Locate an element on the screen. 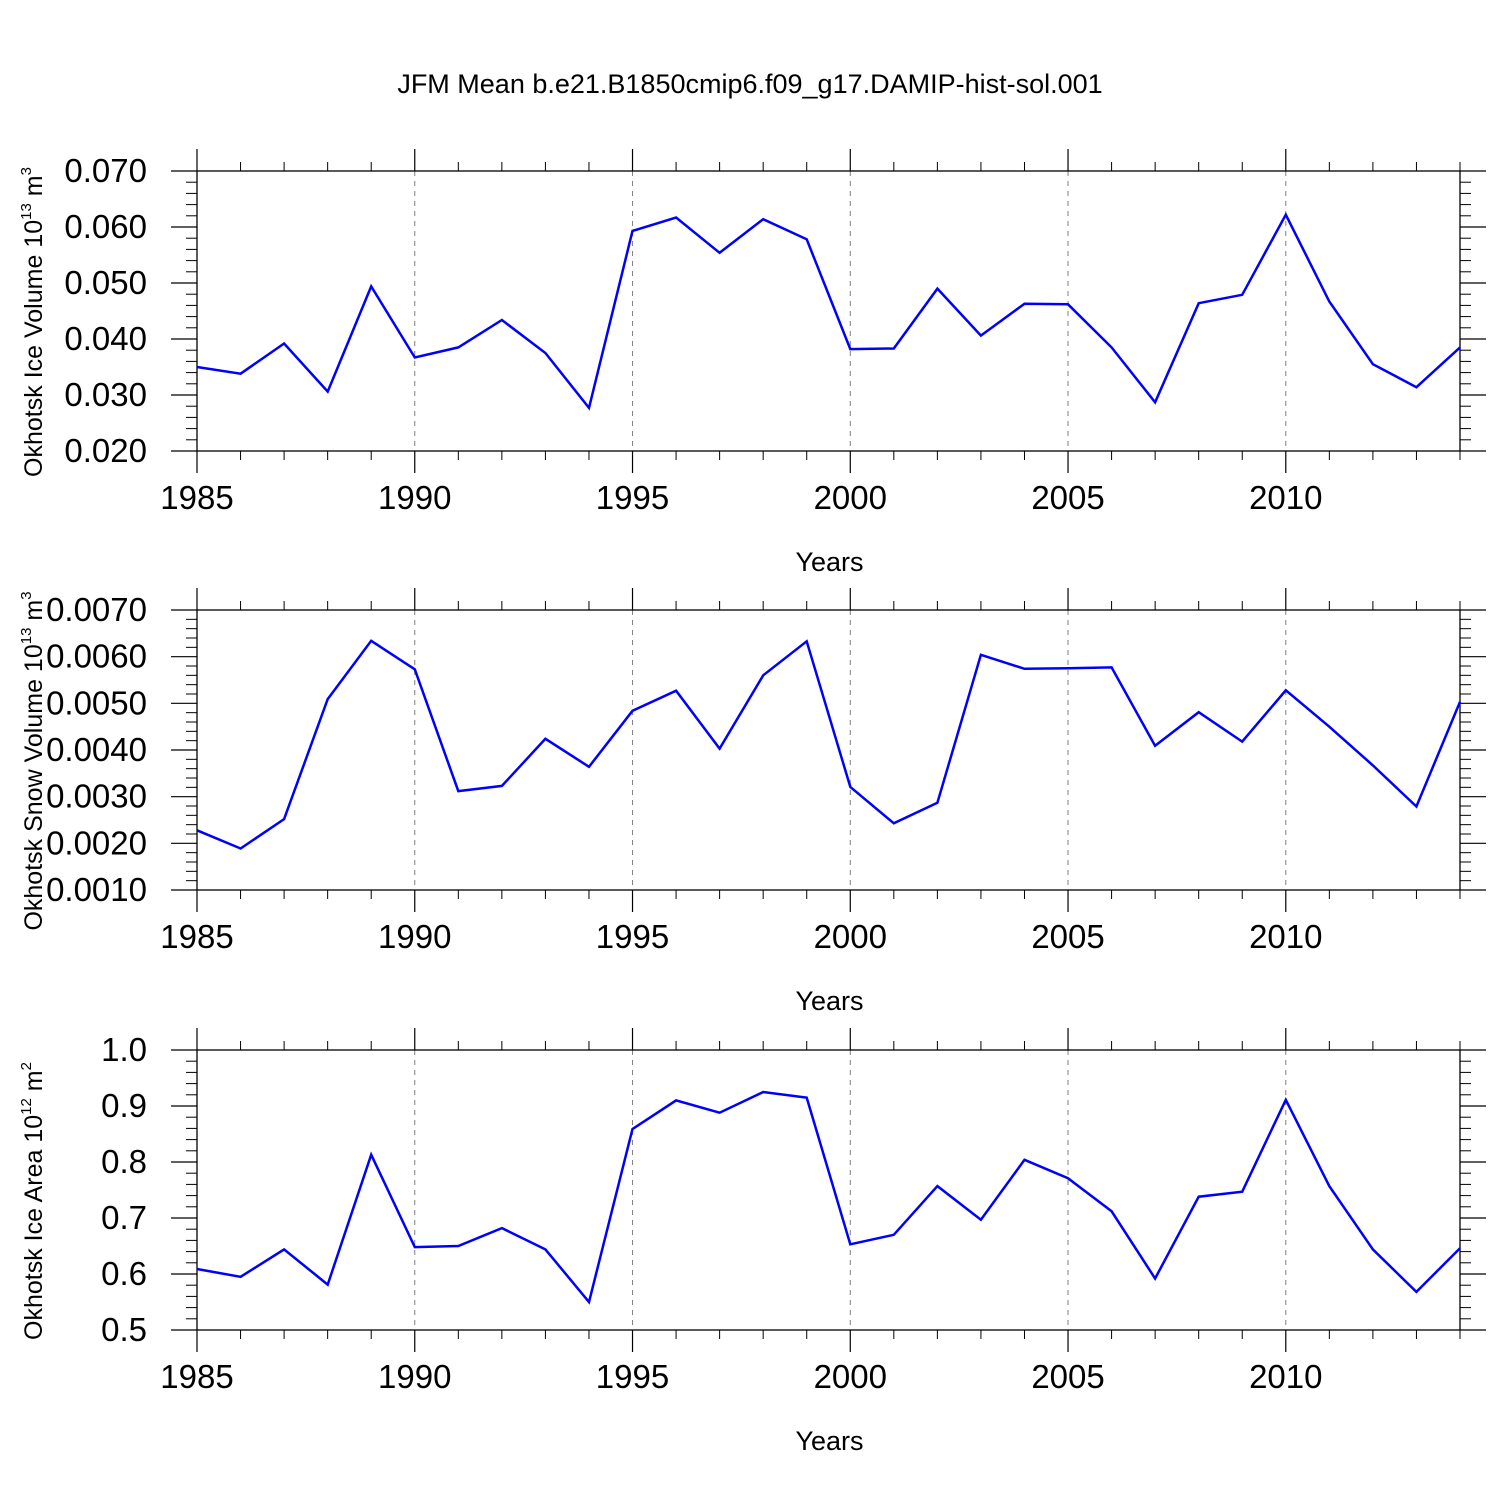  y-tick-label: 0.050 is located at coordinates (105, 282).